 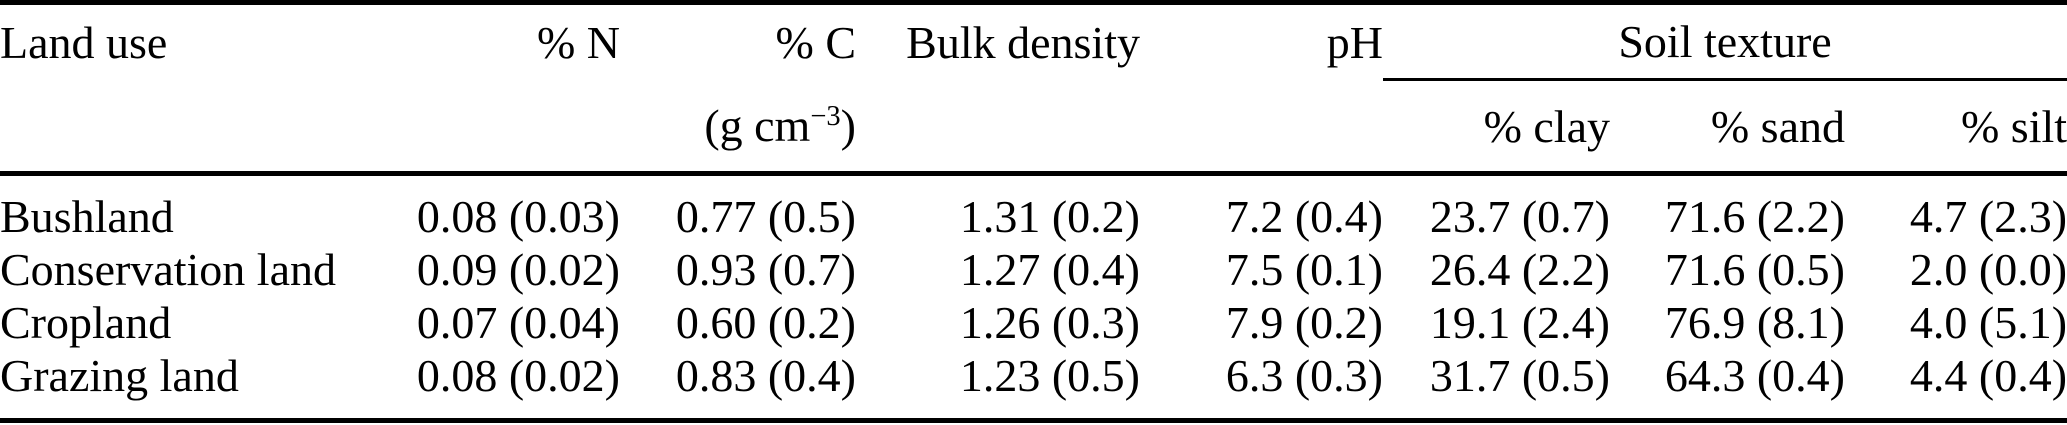 What do you see at coordinates (518, 269) in the screenshot?
I see `cell-pct-n: 0.09 (0.02)` at bounding box center [518, 269].